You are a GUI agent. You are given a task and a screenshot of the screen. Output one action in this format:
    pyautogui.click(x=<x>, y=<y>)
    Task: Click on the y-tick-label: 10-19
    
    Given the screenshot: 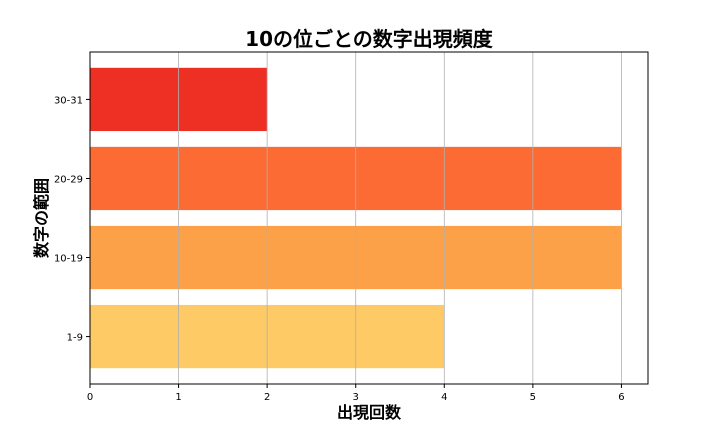 What is the action you would take?
    pyautogui.click(x=68, y=259)
    